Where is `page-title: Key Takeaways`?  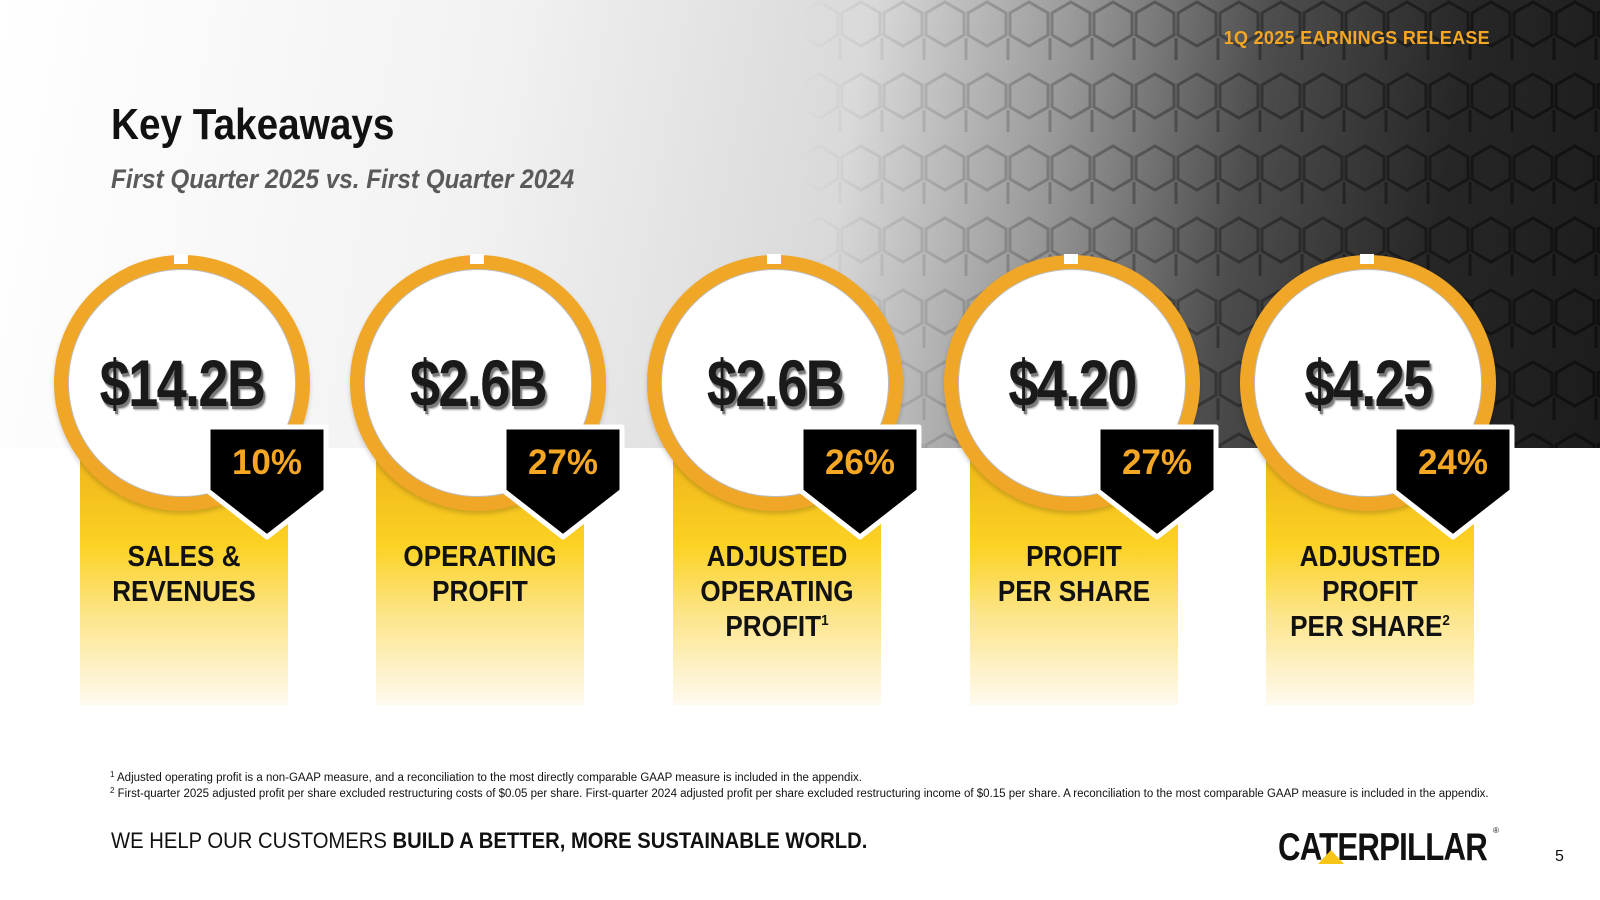
page-title: Key Takeaways is located at coordinates (253, 124).